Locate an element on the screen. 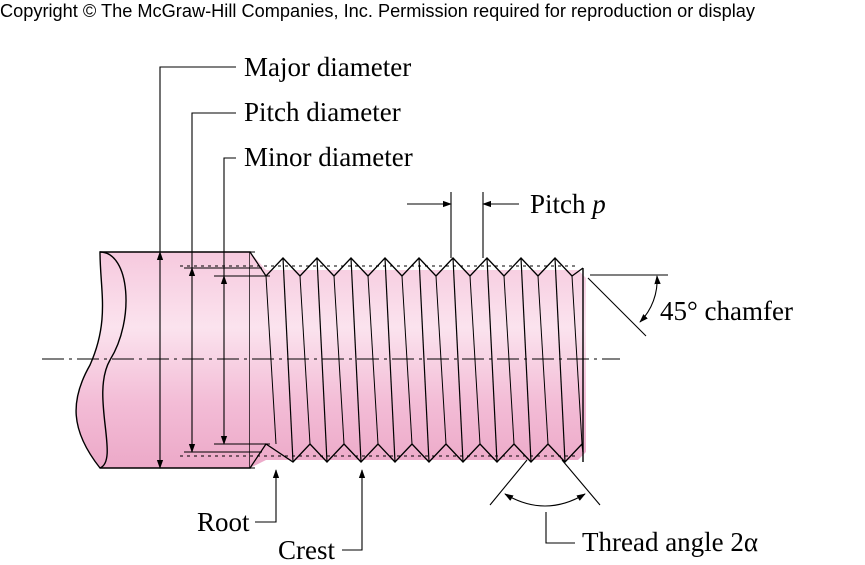  threaded-body is located at coordinates (418, 360).